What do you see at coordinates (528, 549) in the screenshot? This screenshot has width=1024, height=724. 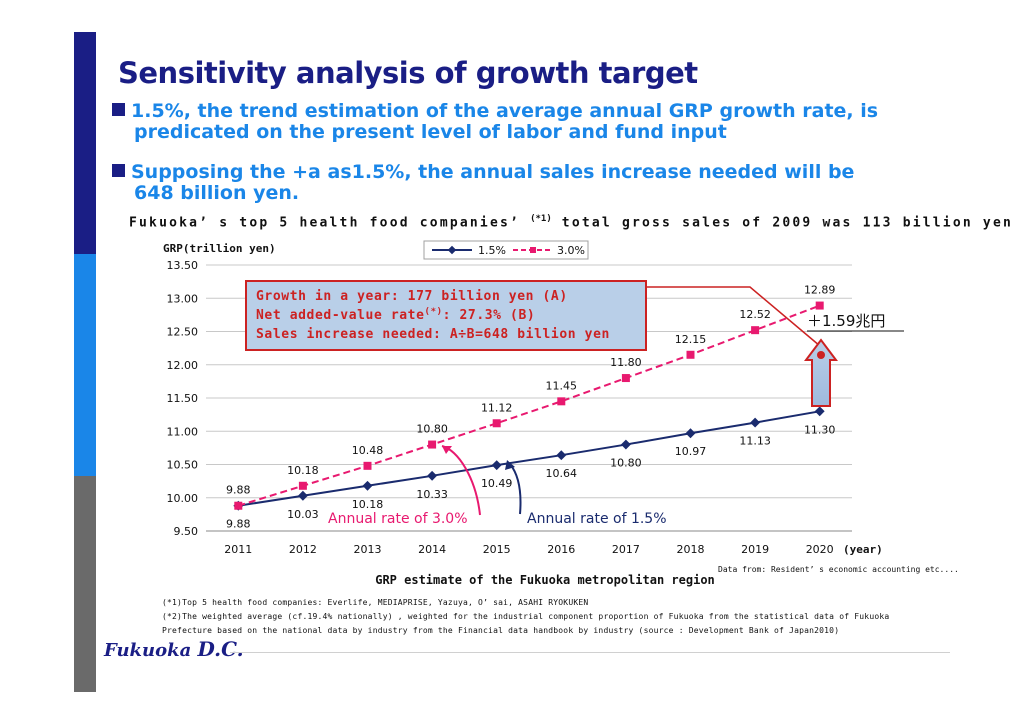 I see `x-axis-ticks: 2011 2012 2013 2014 2015 2016 2017 2018 2019 2020` at bounding box center [528, 549].